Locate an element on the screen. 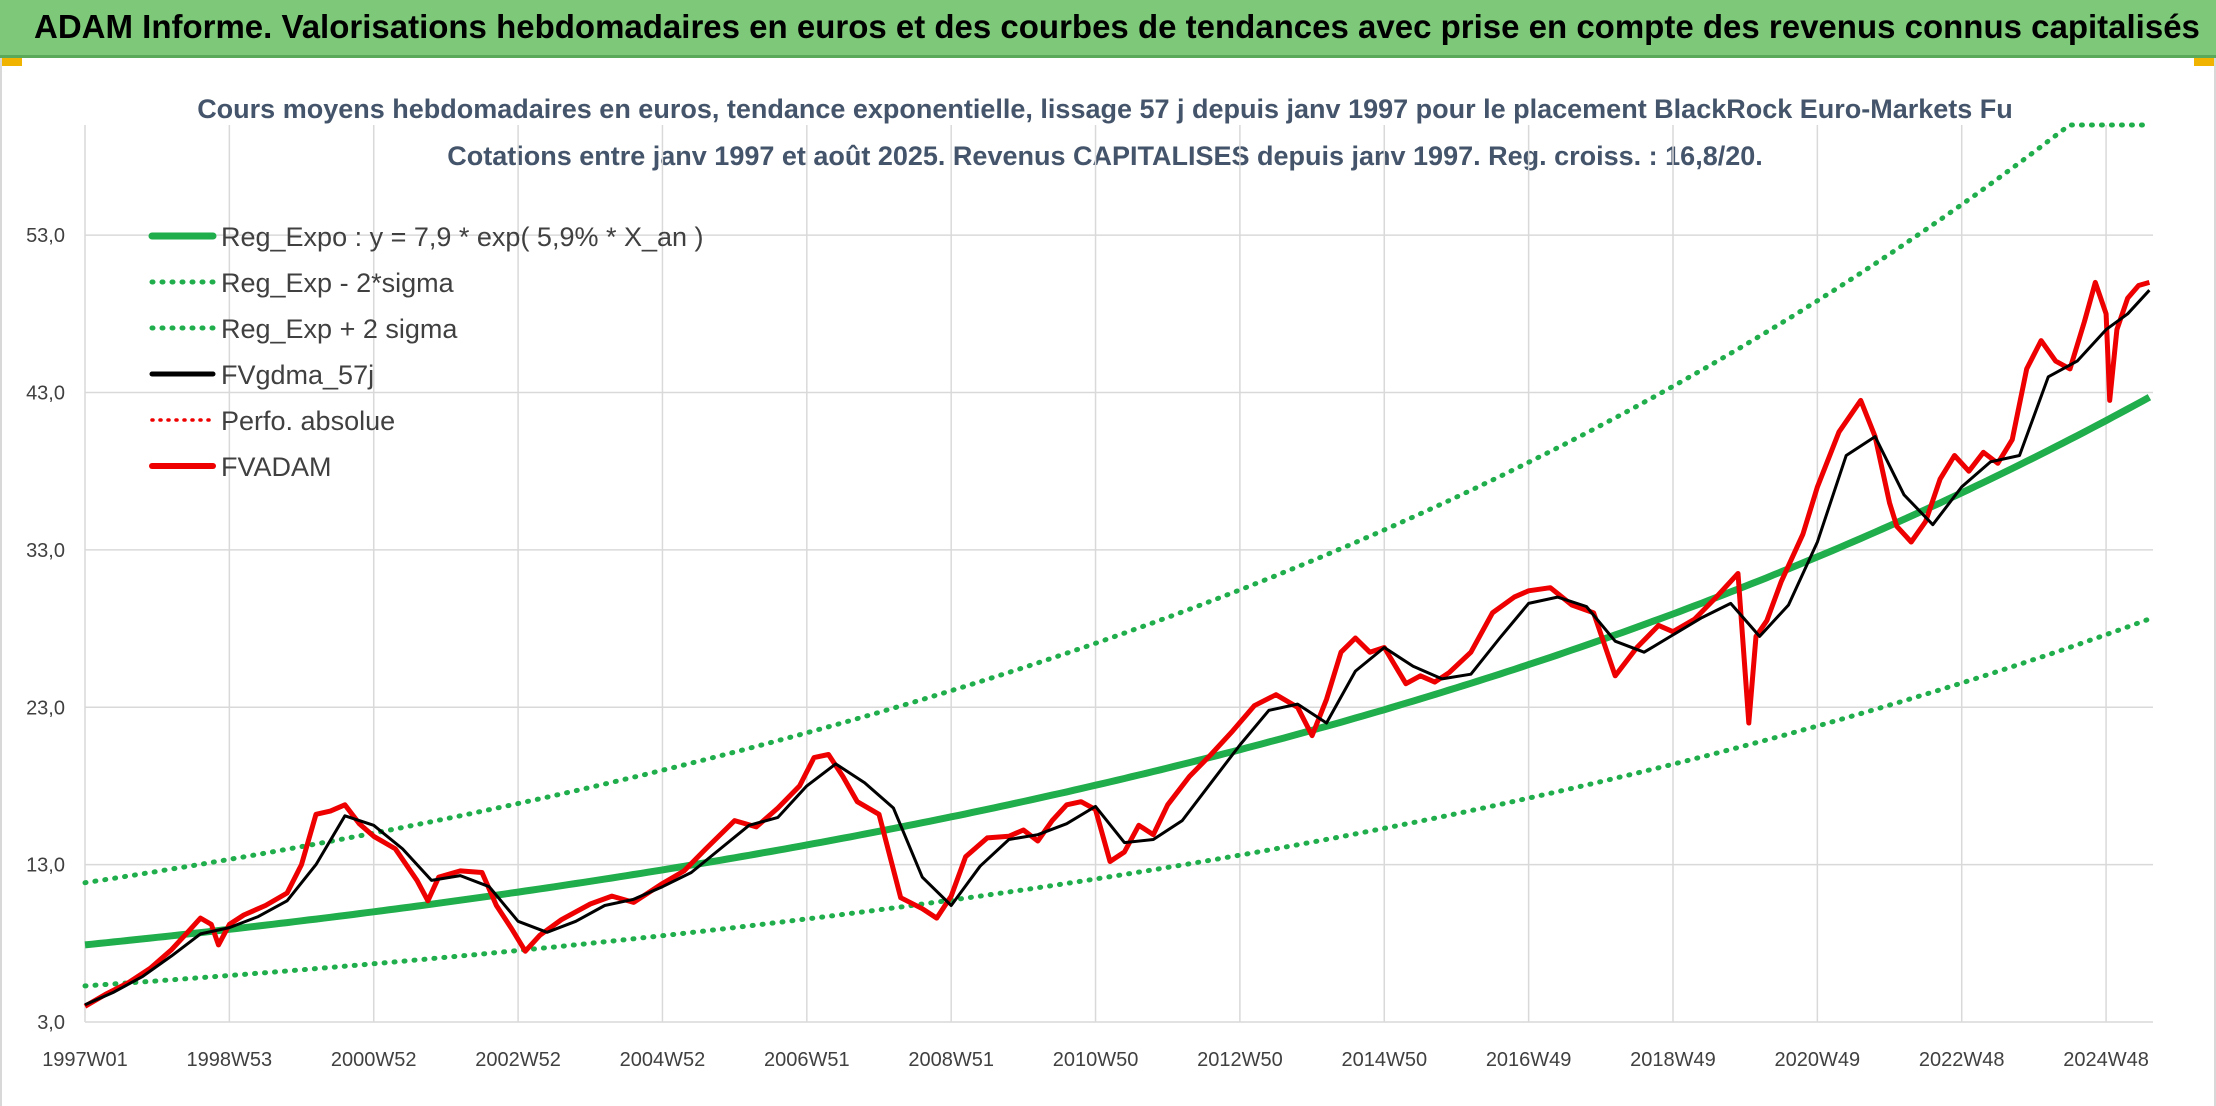 Image resolution: width=2216 pixels, height=1106 pixels. y-tick-label: 43,0 is located at coordinates (45, 394).